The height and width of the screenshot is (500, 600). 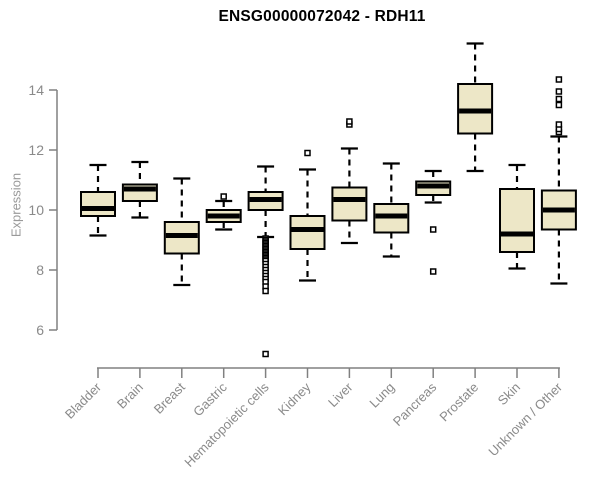 What do you see at coordinates (509, 394) in the screenshot?
I see `x-tick-label-skin: Skin` at bounding box center [509, 394].